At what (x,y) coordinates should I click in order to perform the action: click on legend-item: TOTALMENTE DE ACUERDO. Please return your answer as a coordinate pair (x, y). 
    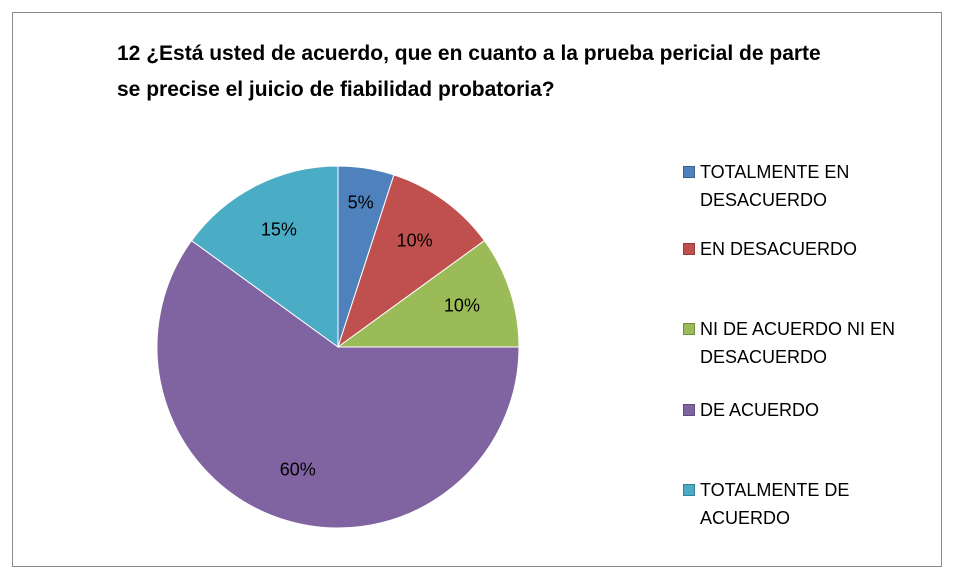
    Looking at the image, I should click on (813, 504).